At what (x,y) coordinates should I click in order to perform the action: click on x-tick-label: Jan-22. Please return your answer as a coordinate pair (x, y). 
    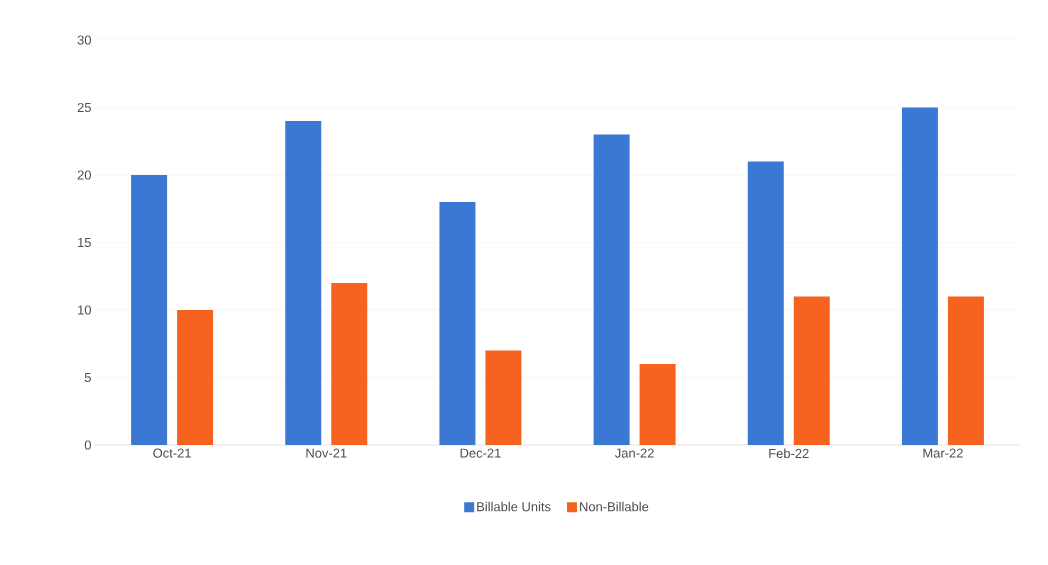
    Looking at the image, I should click on (634, 453).